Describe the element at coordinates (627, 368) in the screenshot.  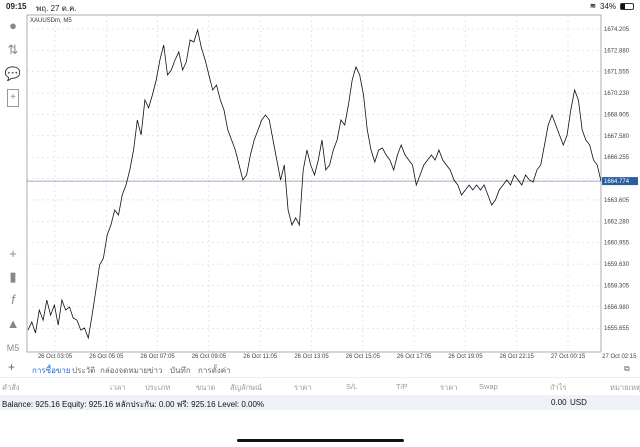
I see `layout-icon: ⧉` at that location.